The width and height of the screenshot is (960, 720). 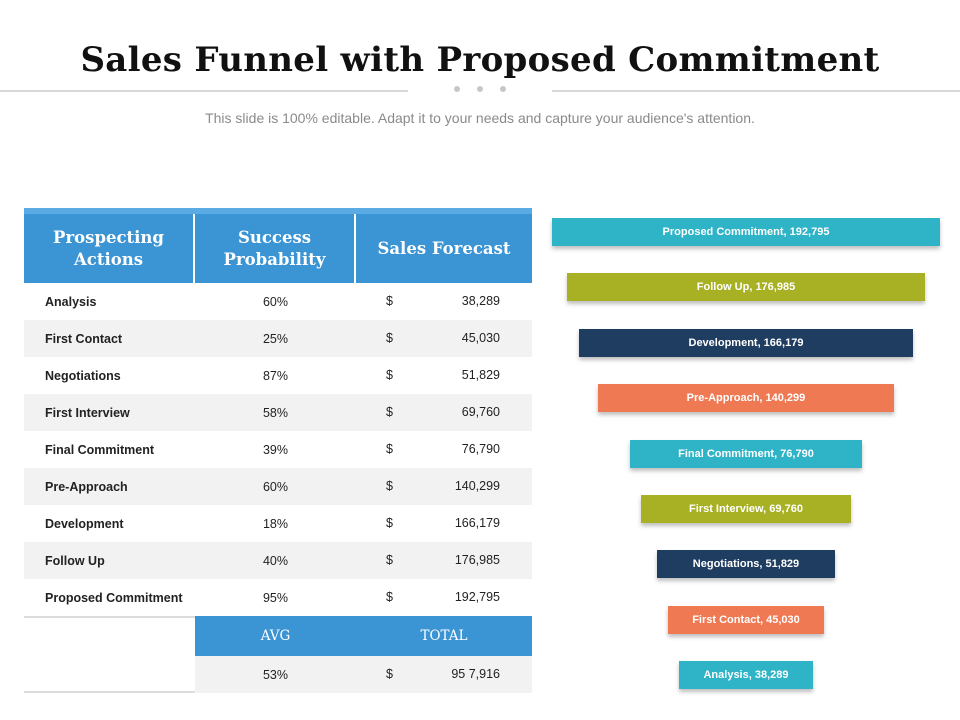 I want to click on title-divider-left, so click(x=204, y=91).